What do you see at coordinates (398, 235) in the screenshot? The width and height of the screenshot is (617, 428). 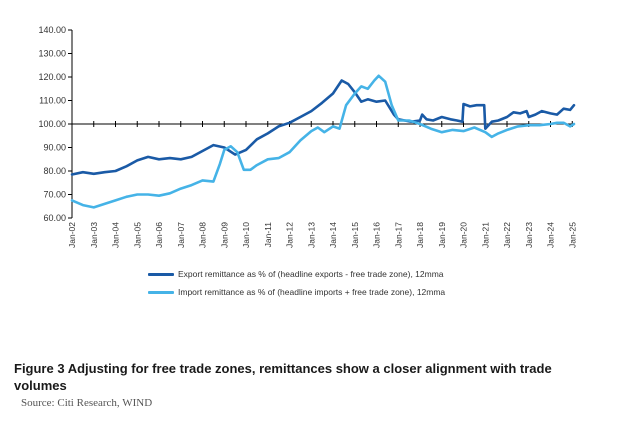 I see `x-tick-label: Jan-17` at bounding box center [398, 235].